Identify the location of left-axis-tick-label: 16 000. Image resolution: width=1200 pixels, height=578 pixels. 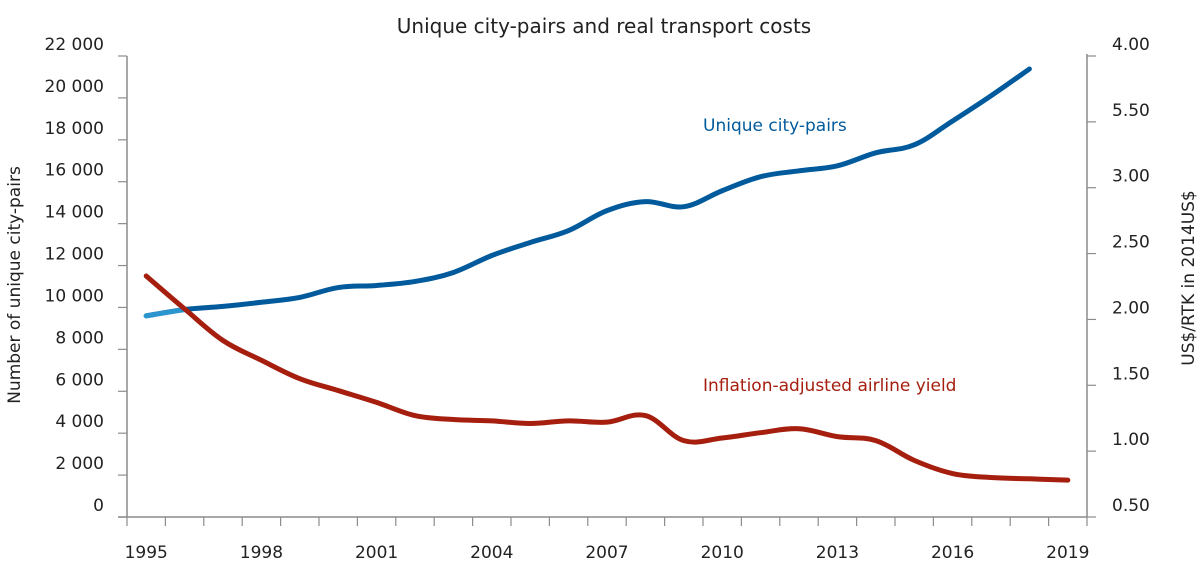
(74, 171).